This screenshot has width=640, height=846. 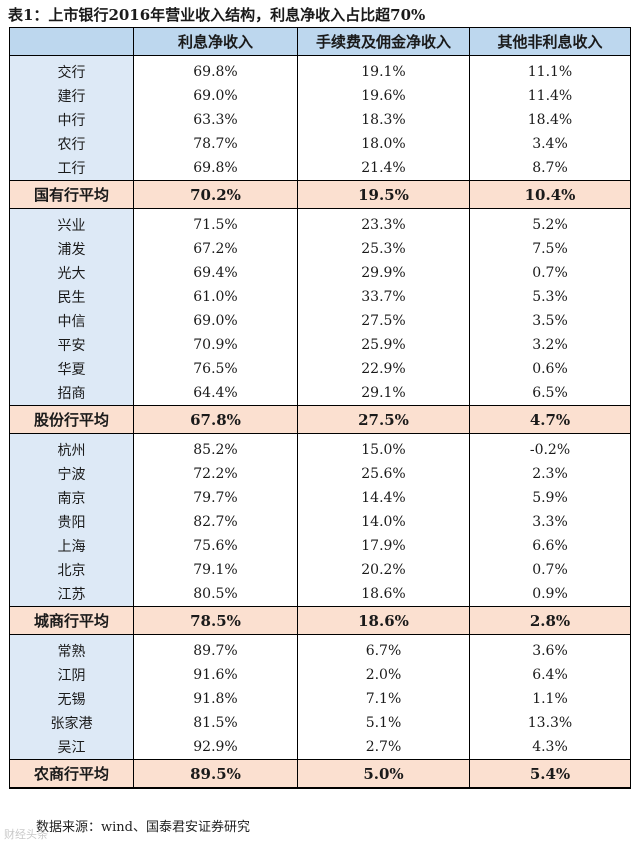 I want to click on value-cell: 69.8%, so click(x=215, y=168).